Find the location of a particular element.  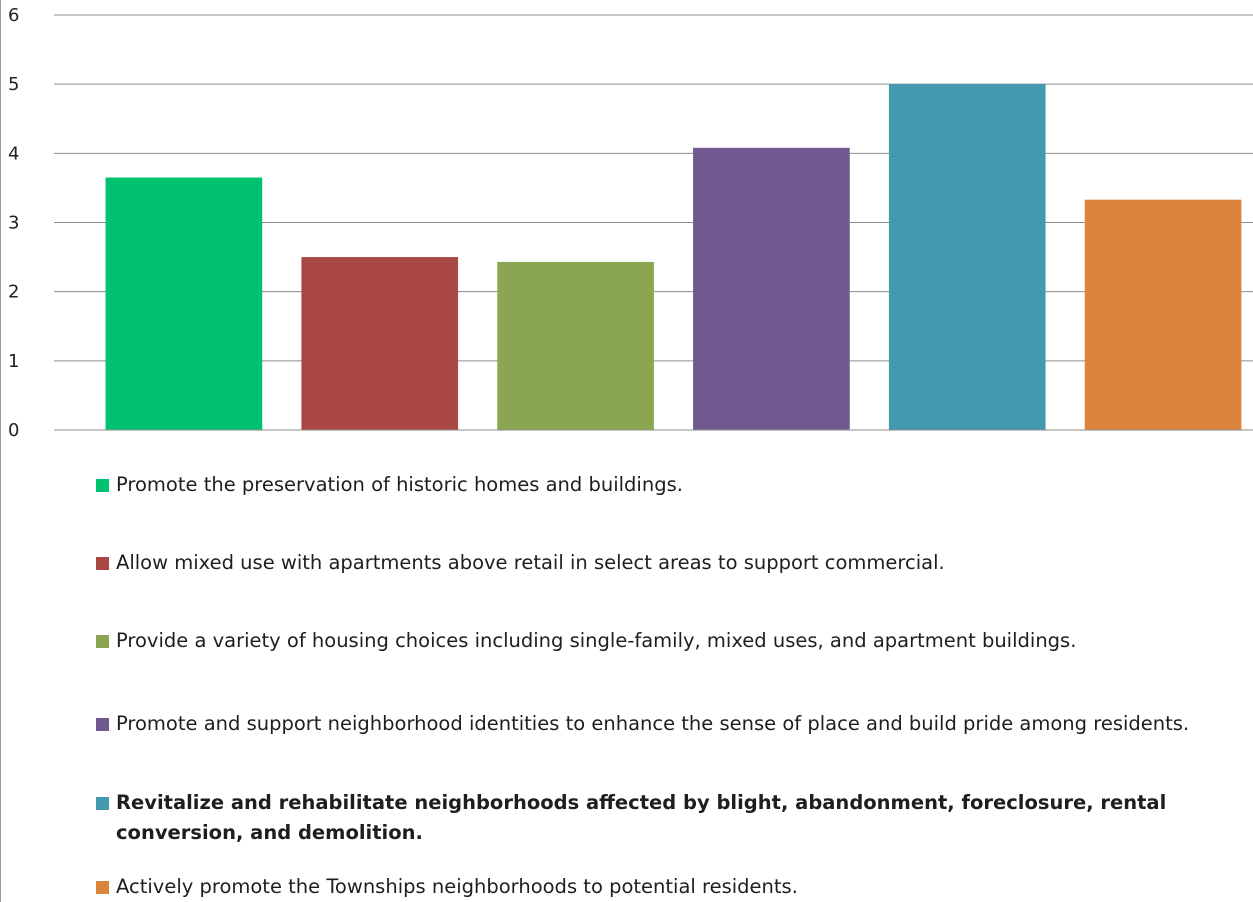

y-axis-ticks: 0 1 2 3 4 5 6 is located at coordinates (13, 222).